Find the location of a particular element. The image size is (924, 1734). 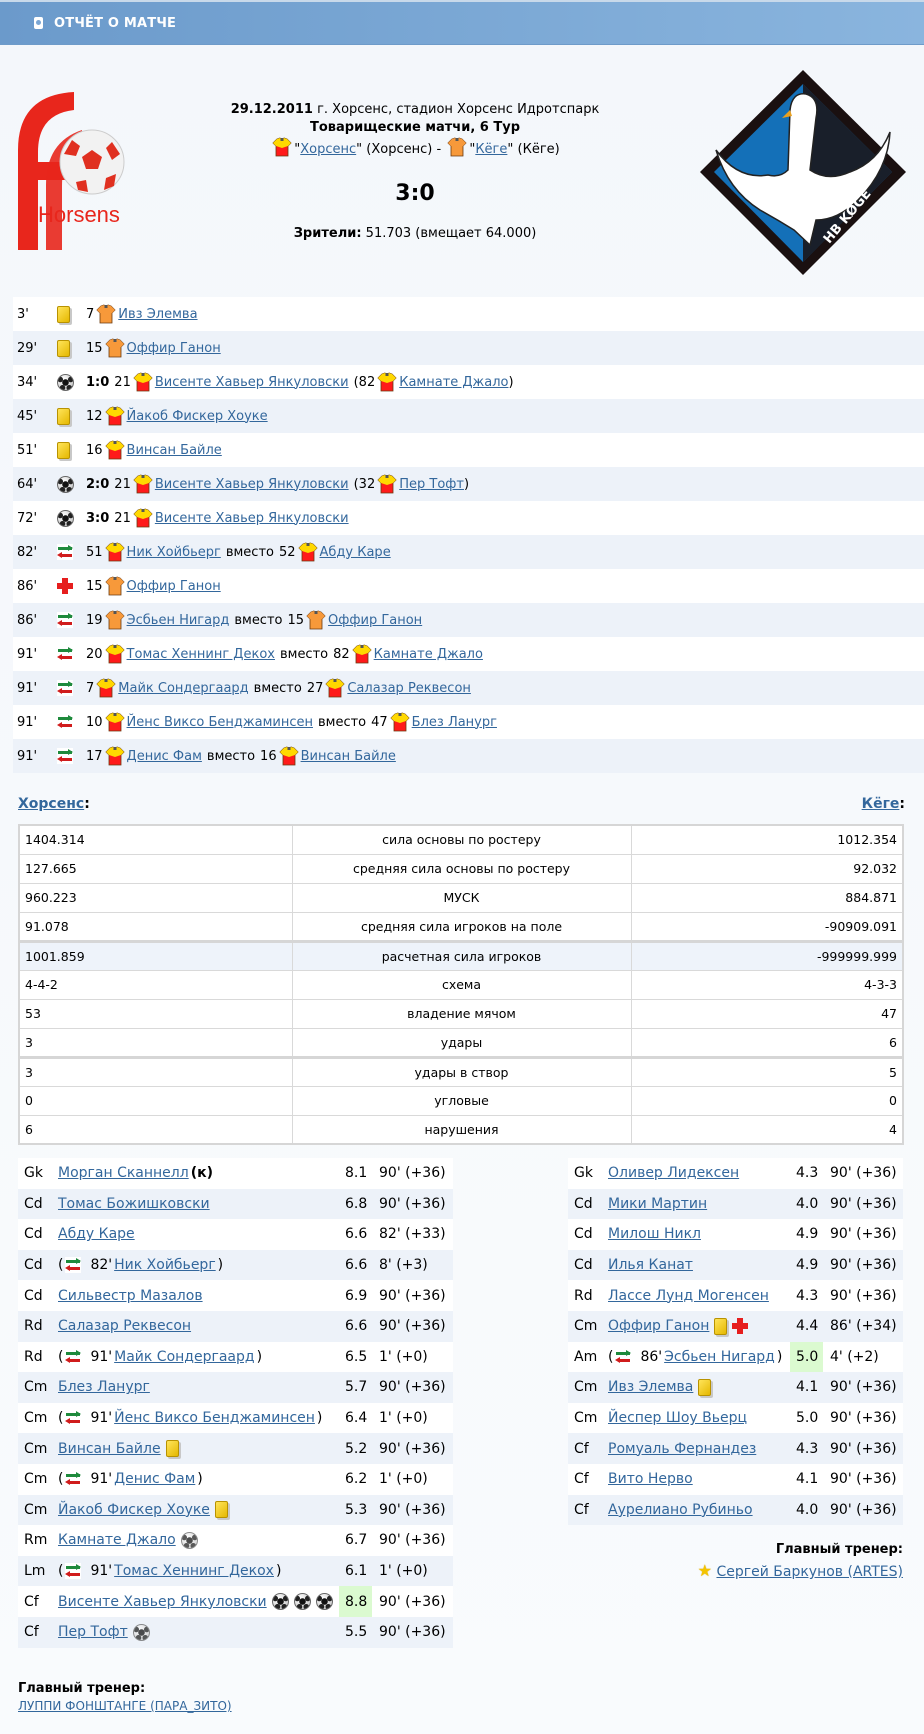

event-row: 3' 7 Ивз Элемва is located at coordinates (468, 314).